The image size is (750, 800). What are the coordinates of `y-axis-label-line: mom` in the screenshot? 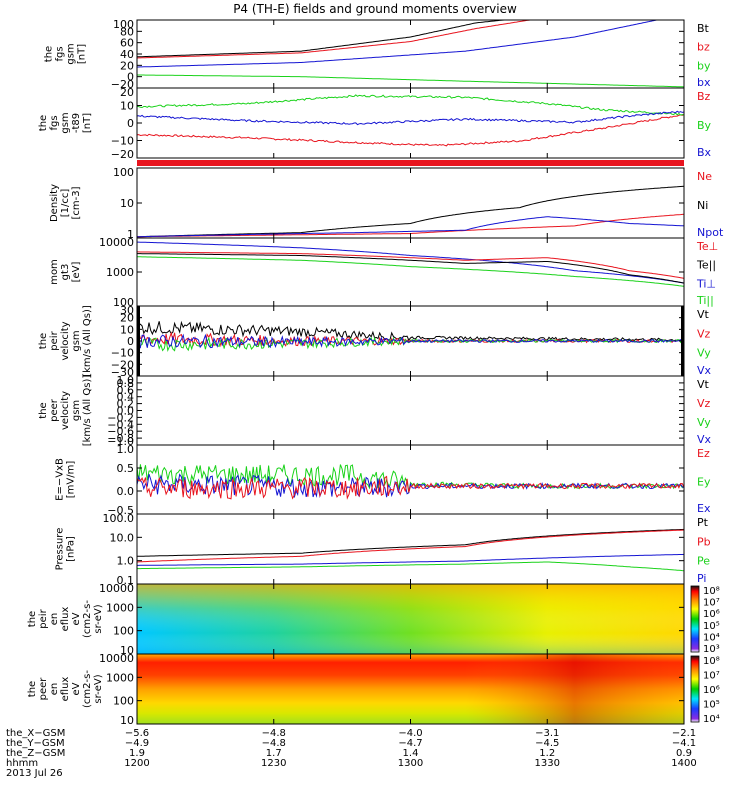 It's located at (54, 272).